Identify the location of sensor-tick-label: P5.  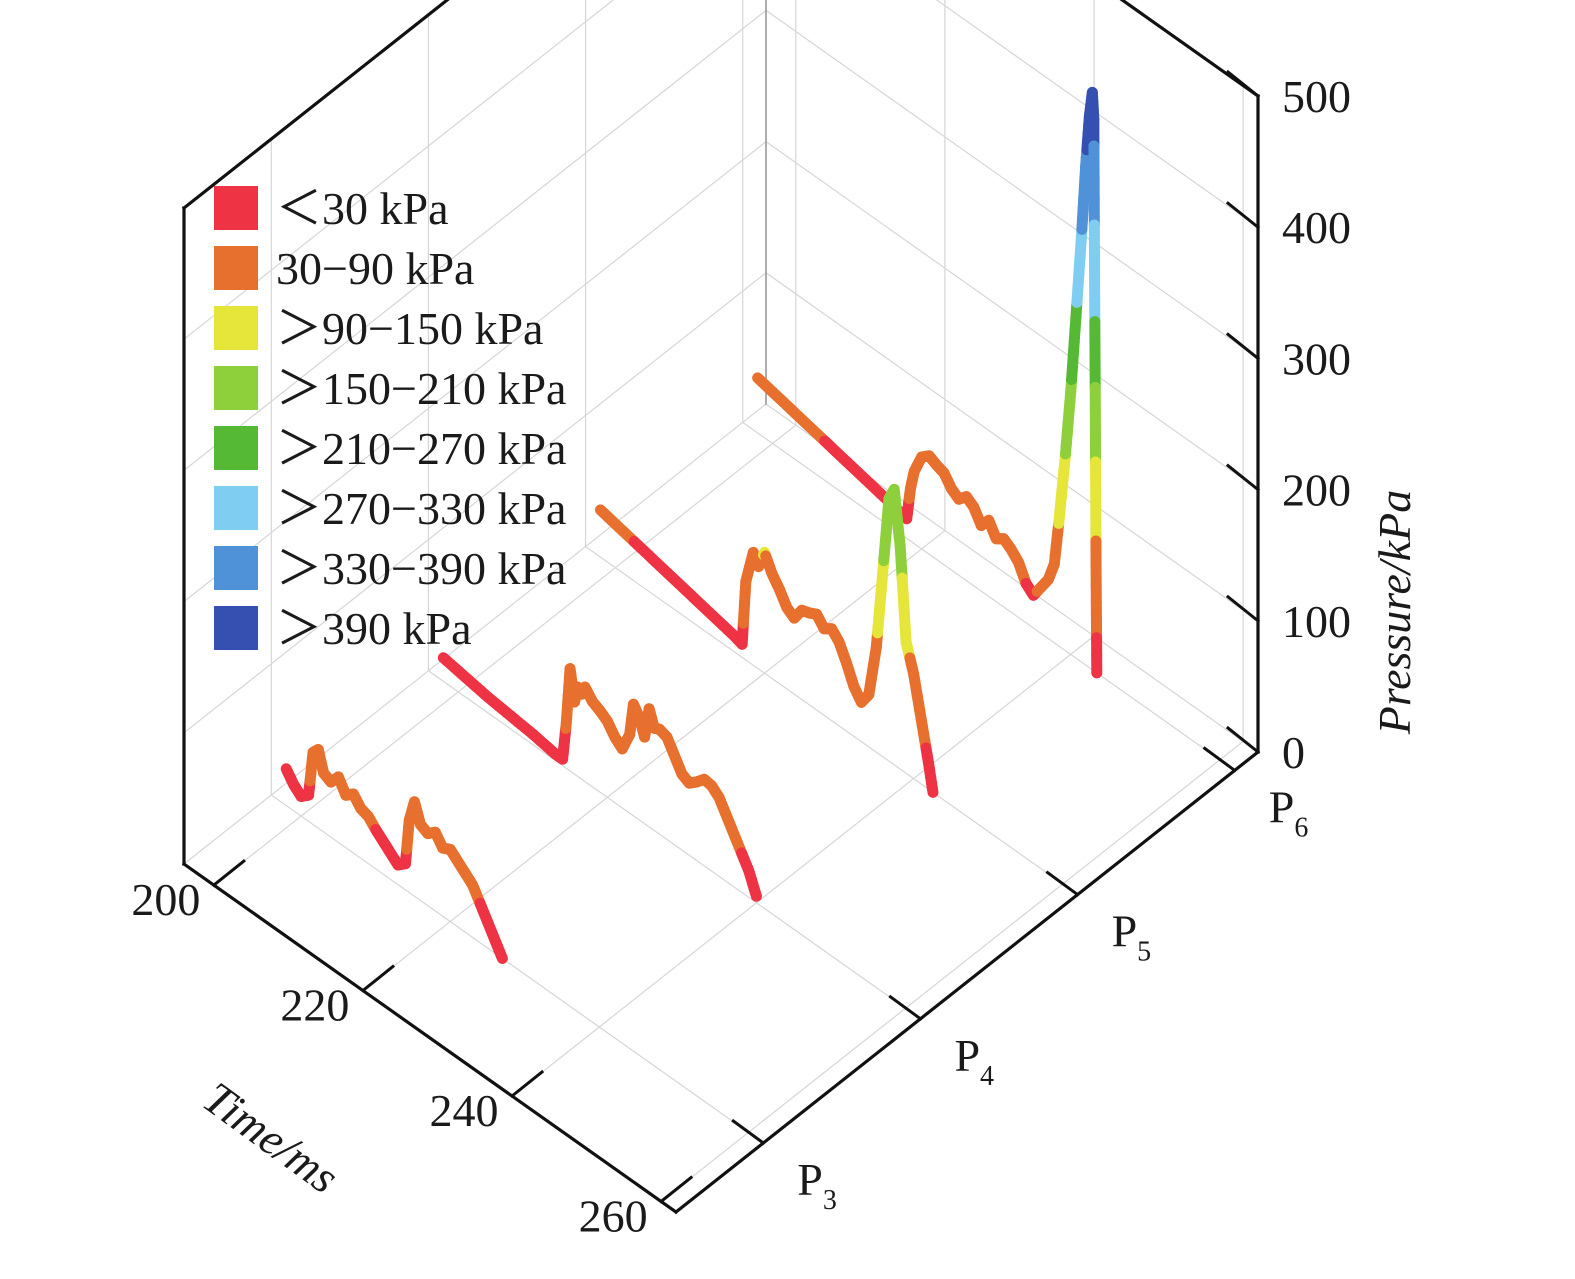
(1132, 937).